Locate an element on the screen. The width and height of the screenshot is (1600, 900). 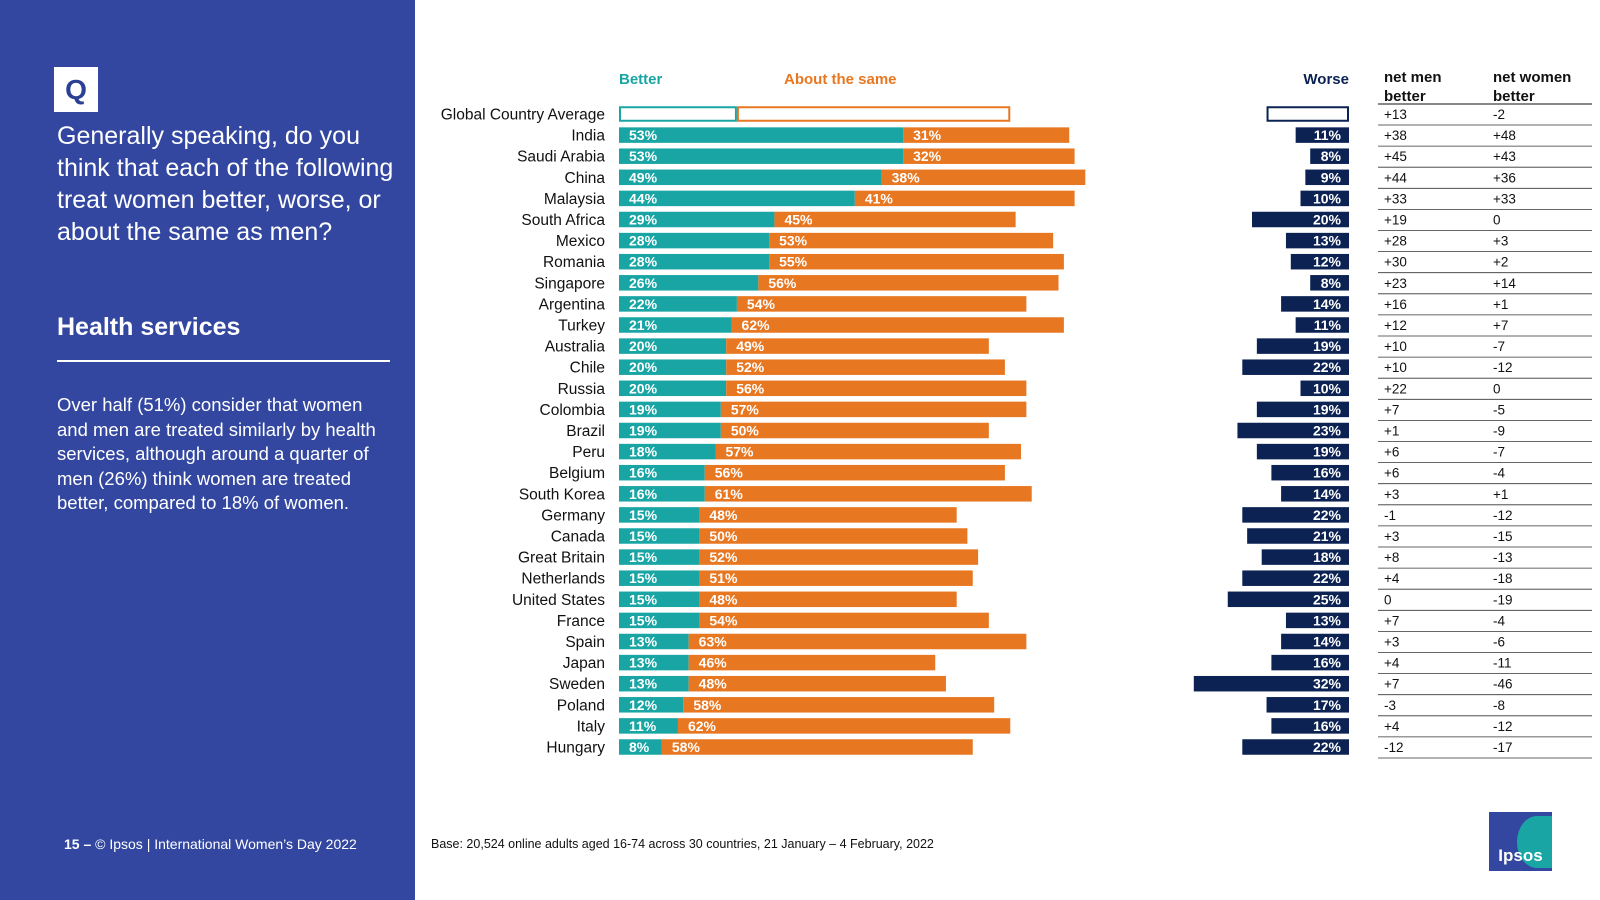
label-worse: 8% is located at coordinates (1331, 283).